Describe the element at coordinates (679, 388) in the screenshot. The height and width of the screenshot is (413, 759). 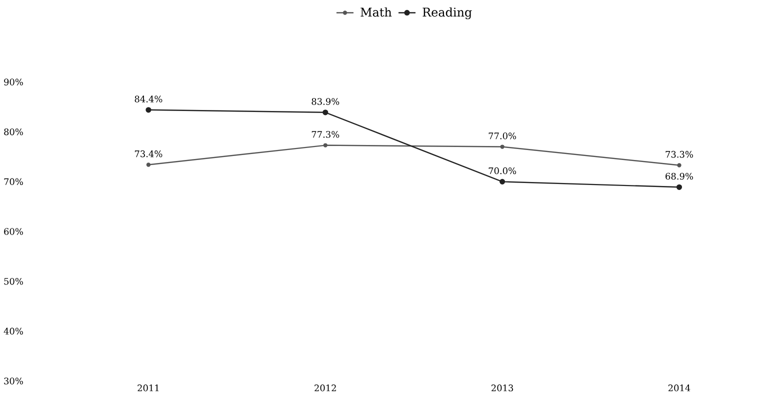
I see `x-tick-label: 2014` at that location.